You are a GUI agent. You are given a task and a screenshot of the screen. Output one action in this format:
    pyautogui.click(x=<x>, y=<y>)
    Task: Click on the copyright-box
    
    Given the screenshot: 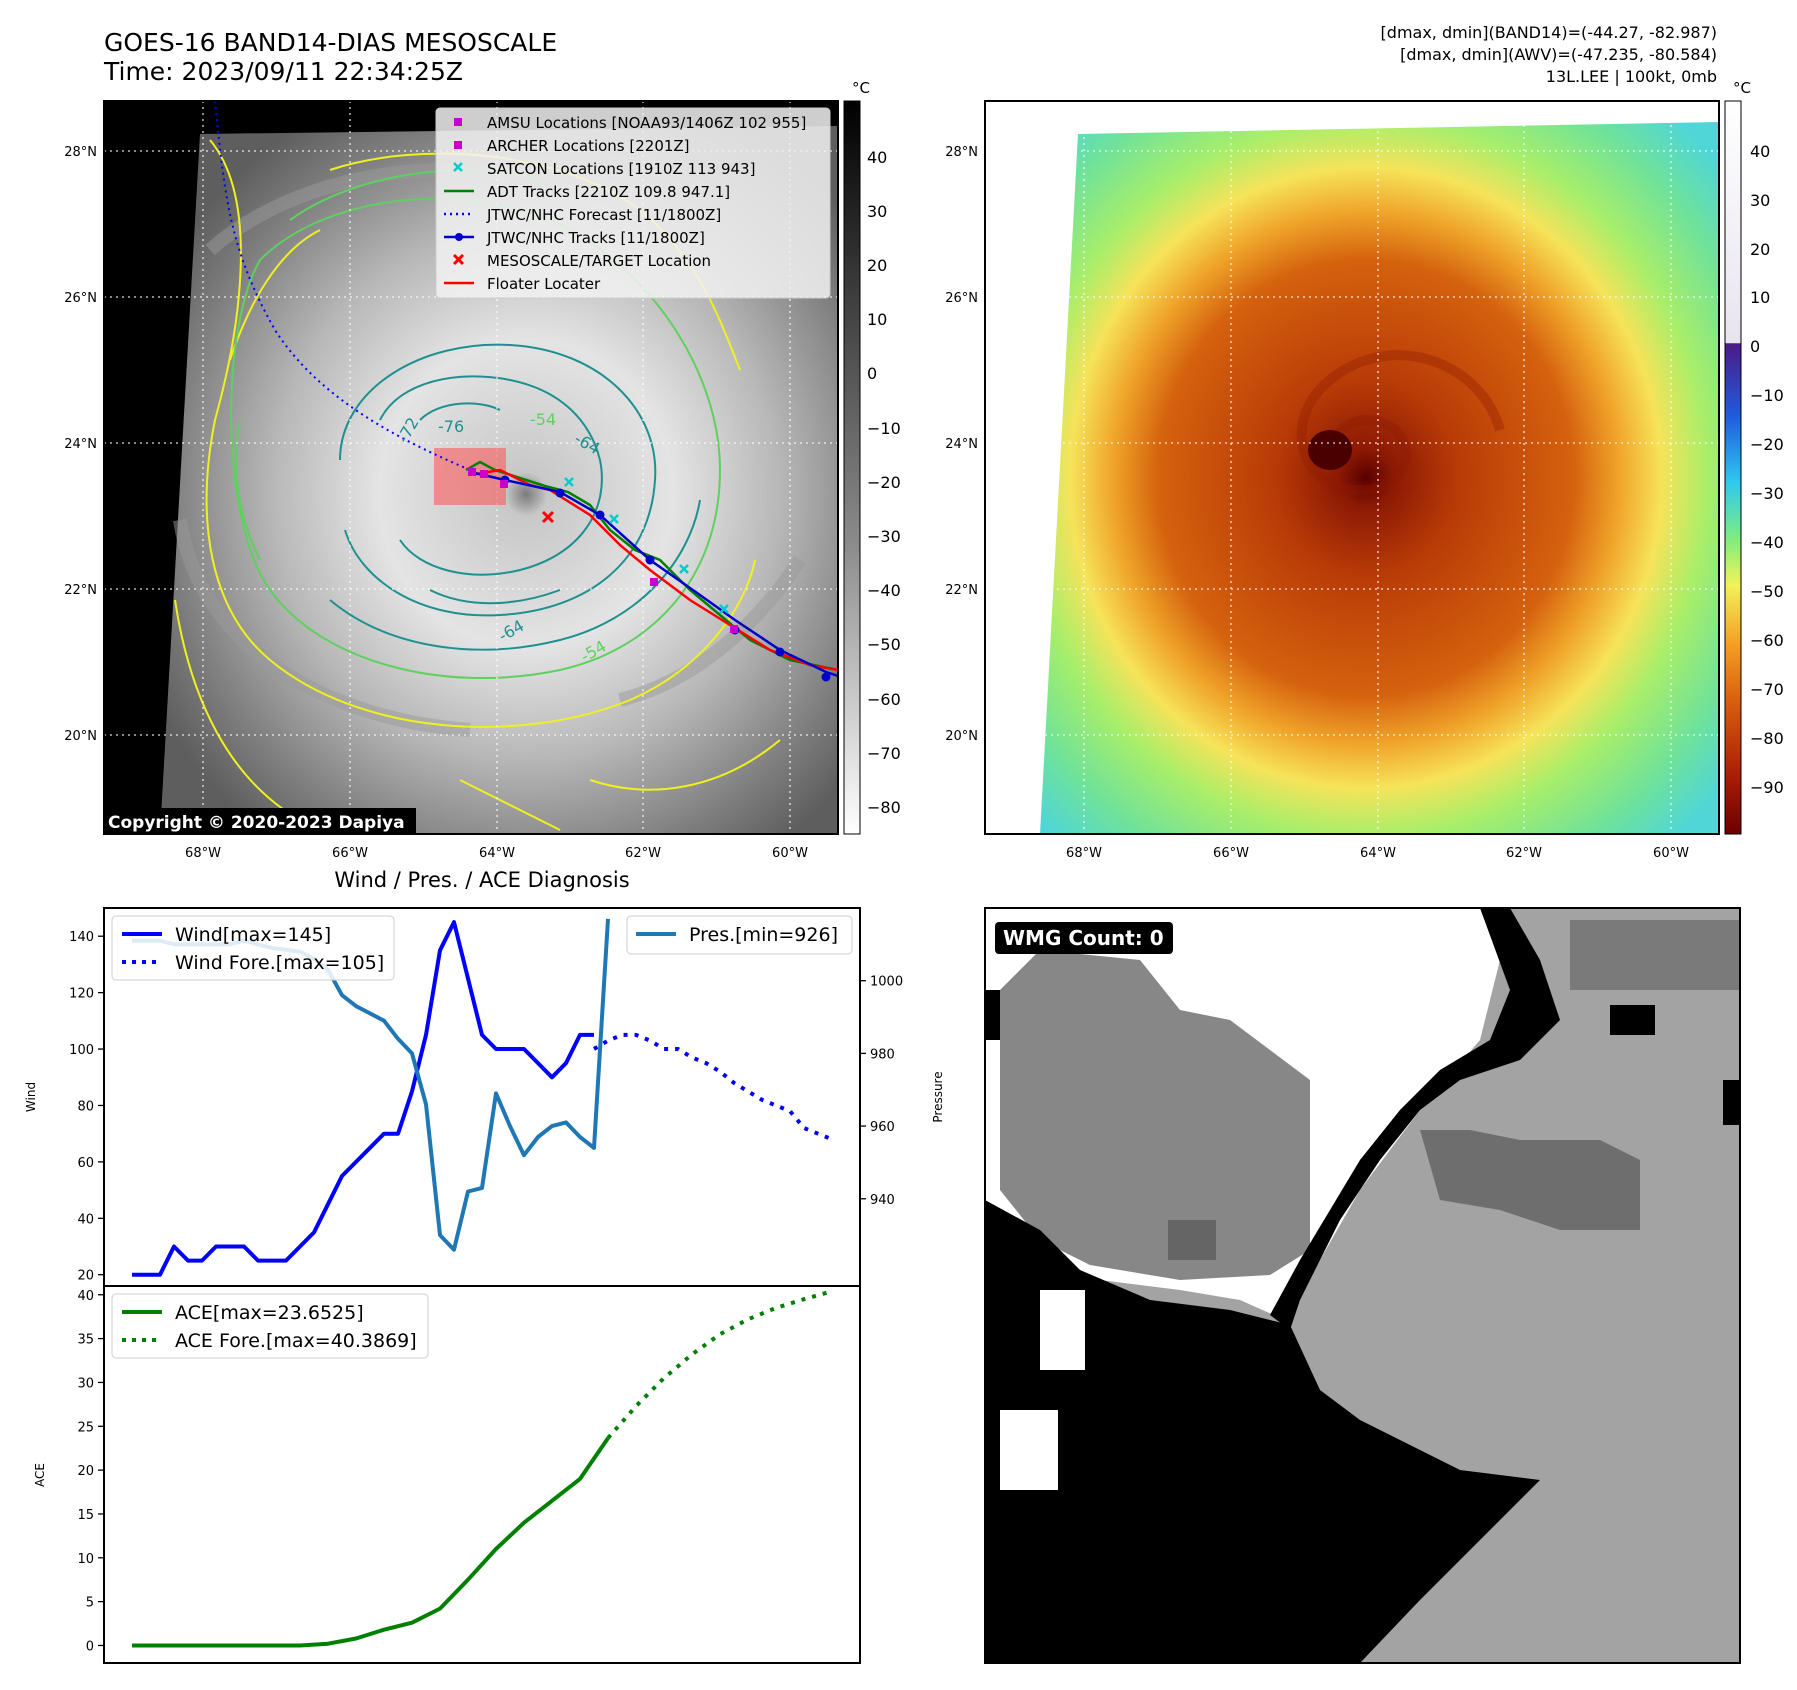 What is the action you would take?
    pyautogui.click(x=260, y=821)
    